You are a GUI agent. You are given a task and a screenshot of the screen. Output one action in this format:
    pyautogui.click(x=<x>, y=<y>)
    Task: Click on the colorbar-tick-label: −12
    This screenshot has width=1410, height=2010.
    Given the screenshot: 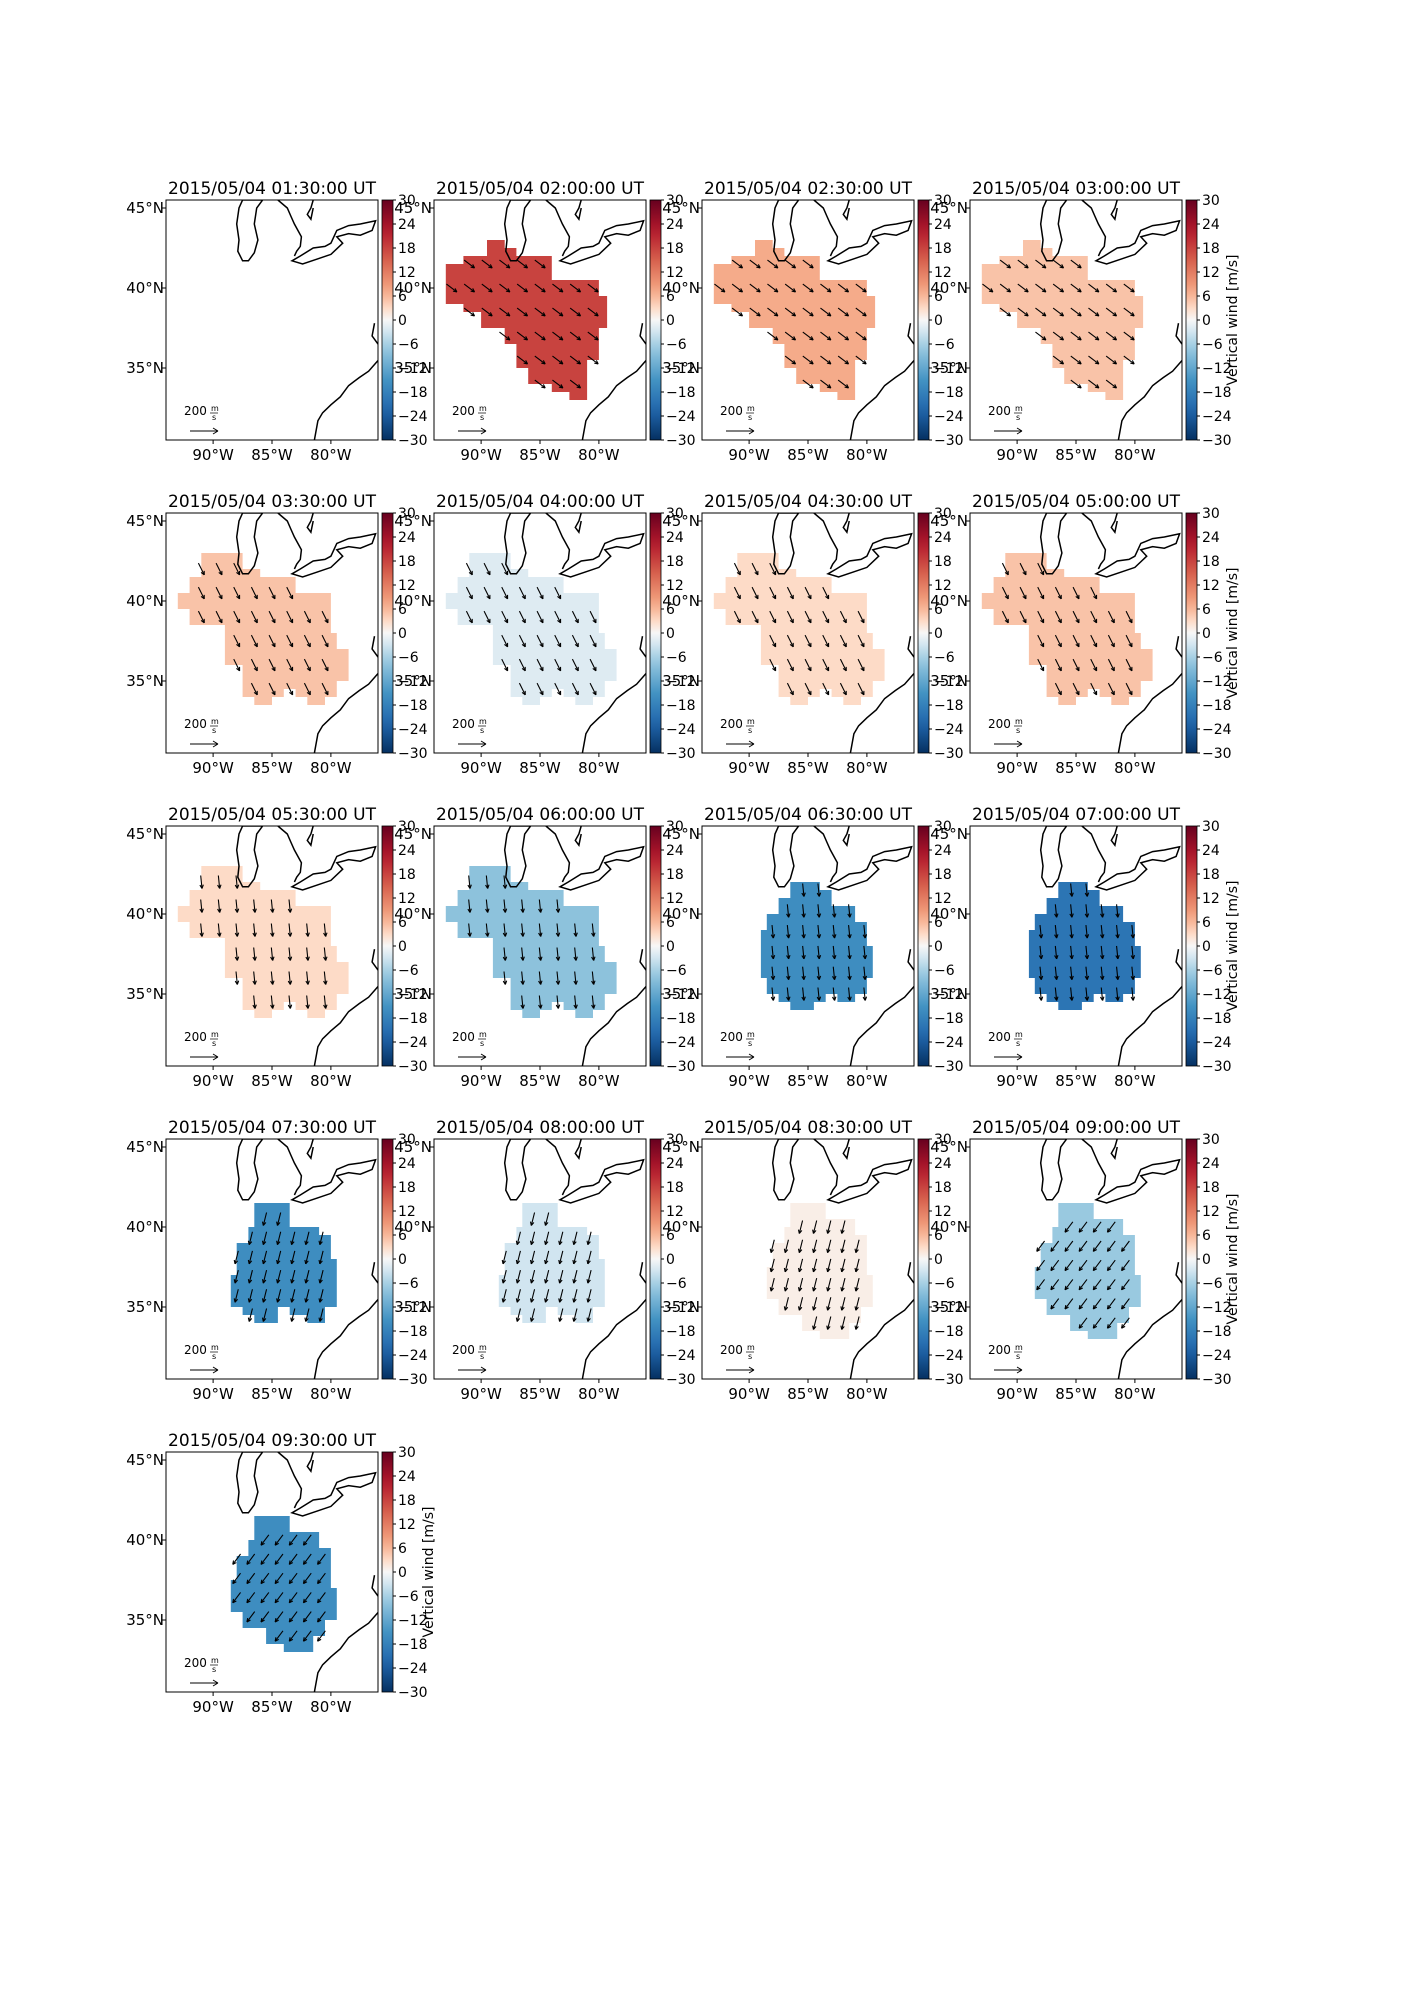 What is the action you would take?
    pyautogui.click(x=413, y=682)
    